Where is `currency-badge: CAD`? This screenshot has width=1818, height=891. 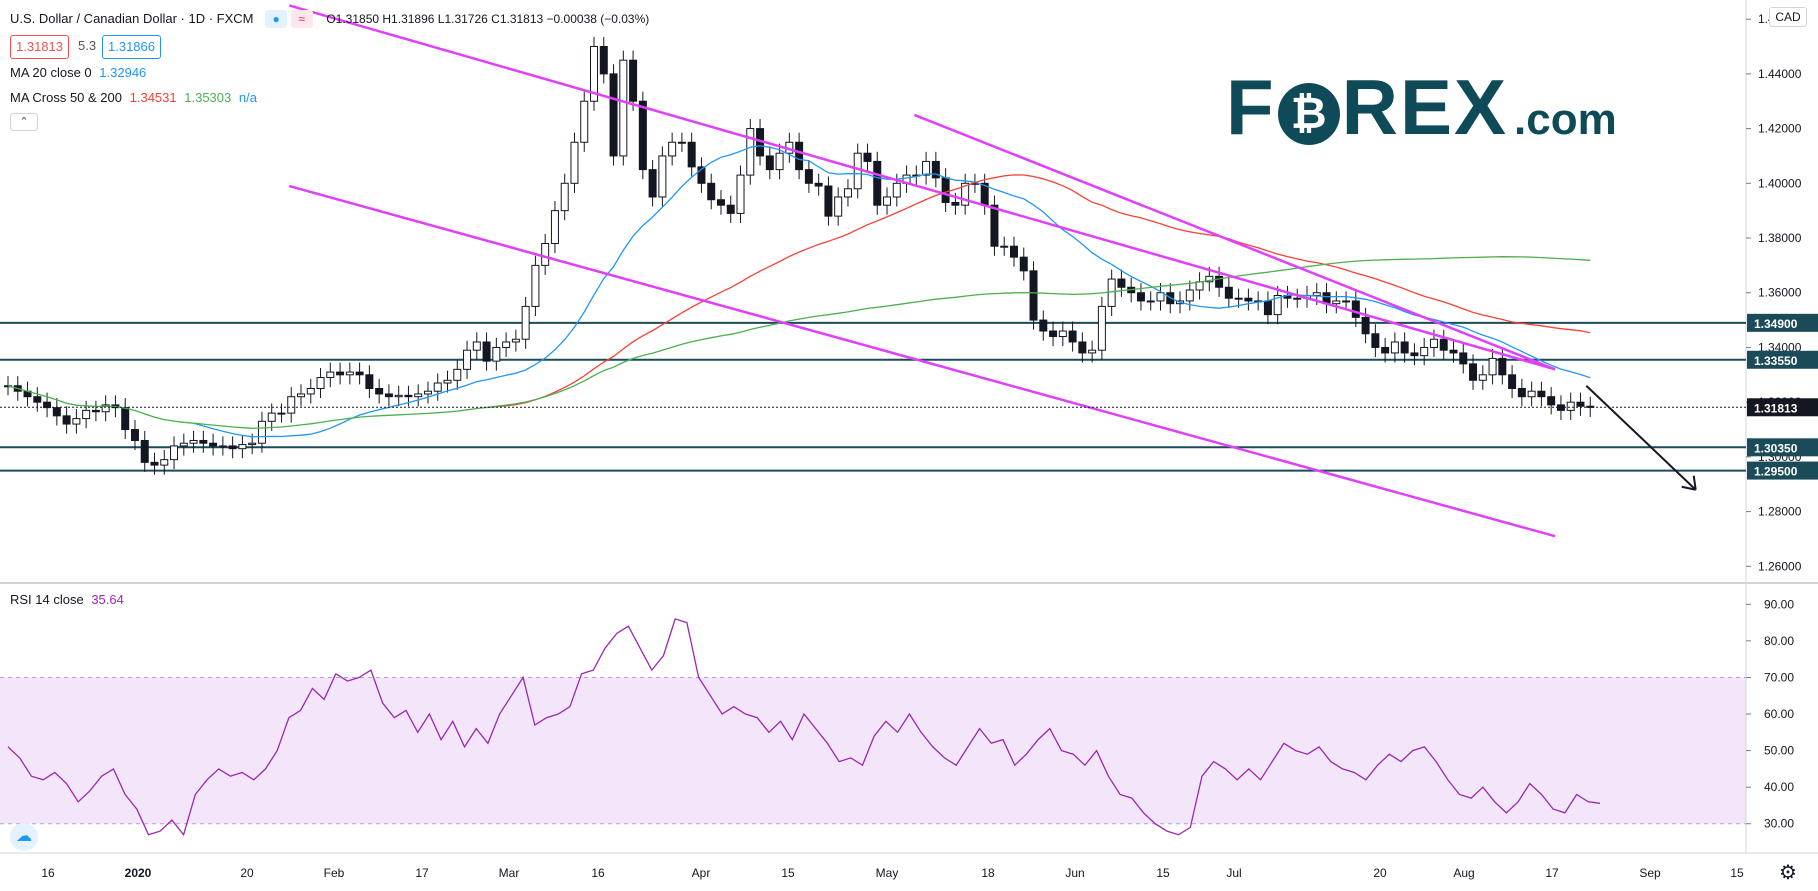 currency-badge: CAD is located at coordinates (1788, 17).